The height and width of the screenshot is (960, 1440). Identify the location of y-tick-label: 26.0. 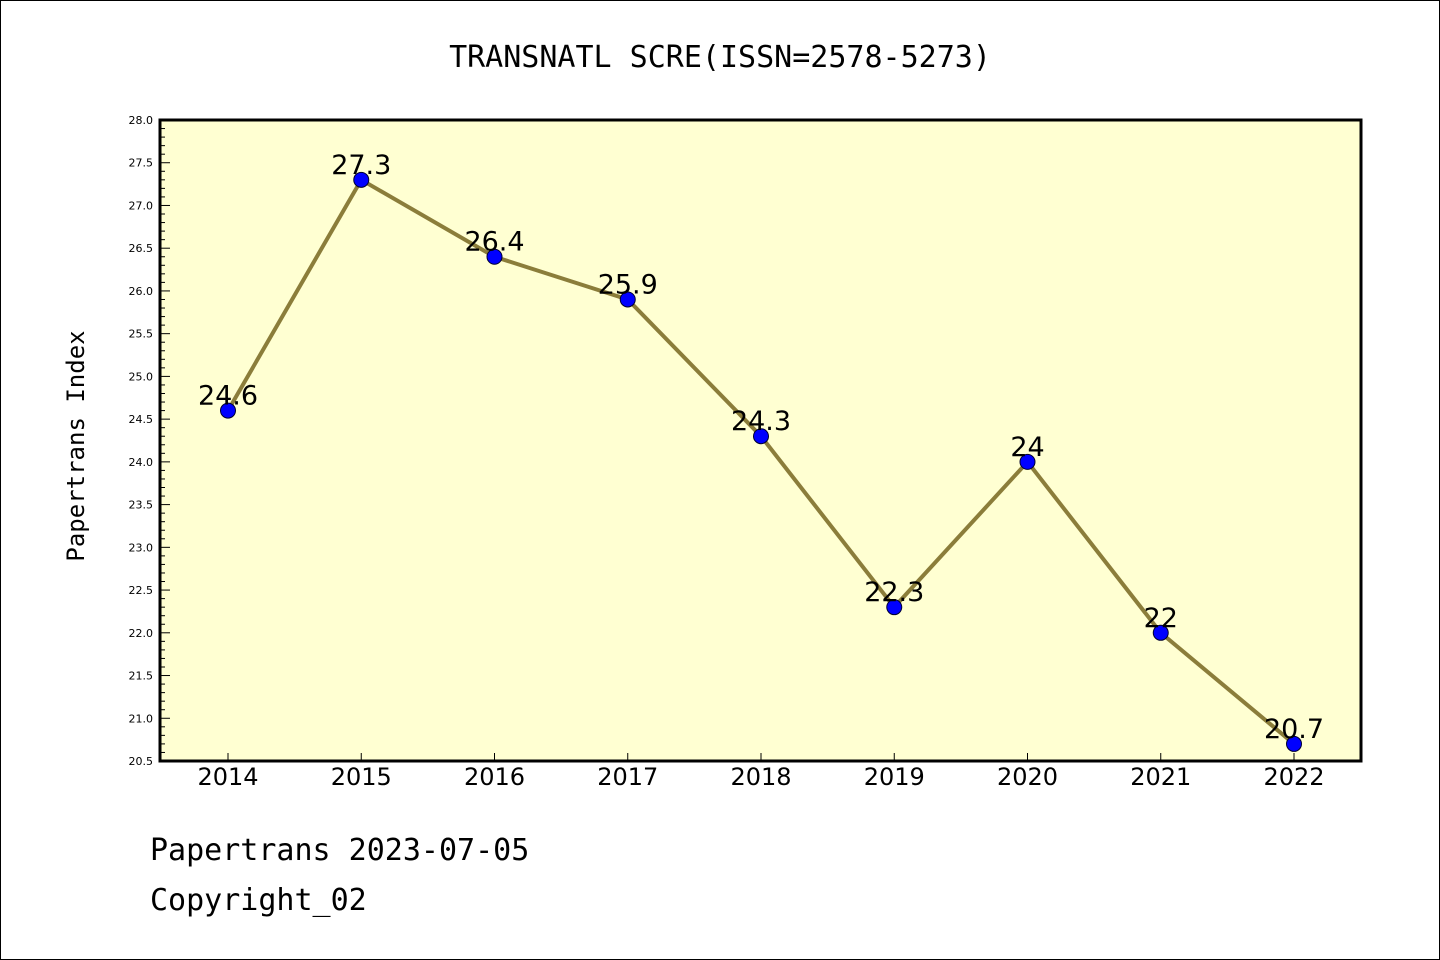
(141, 291).